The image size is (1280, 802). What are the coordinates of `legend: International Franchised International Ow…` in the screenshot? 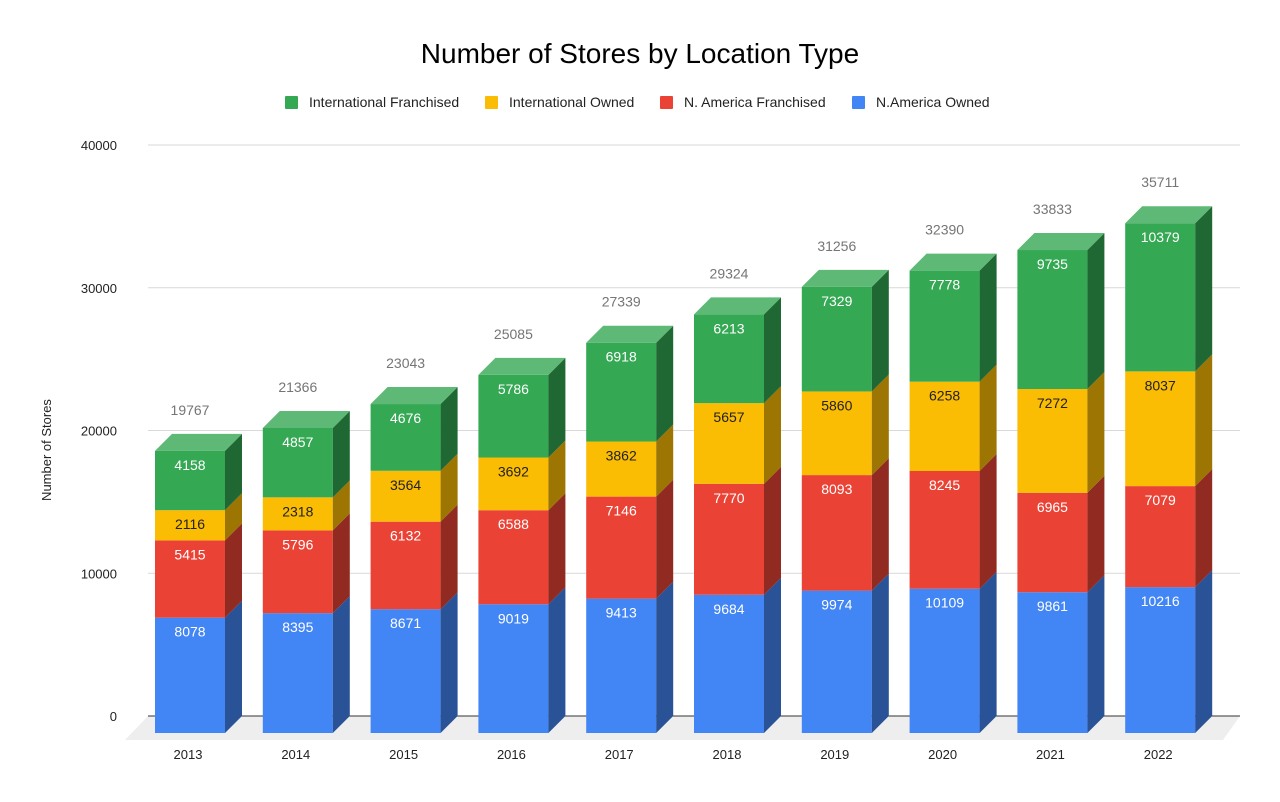 It's located at (637, 102).